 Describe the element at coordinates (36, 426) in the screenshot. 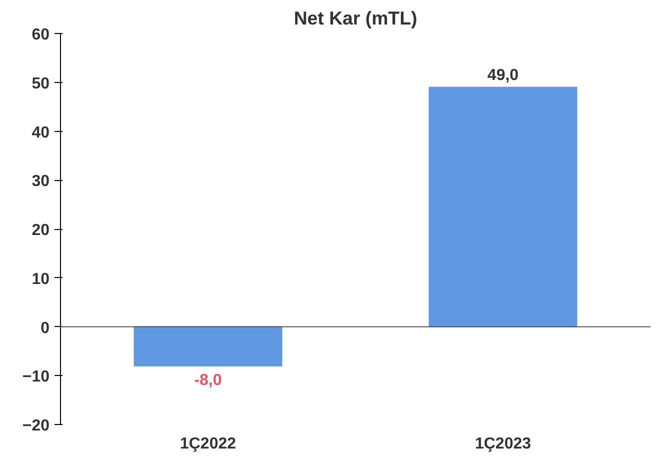

I see `y-tick-label: −20` at that location.